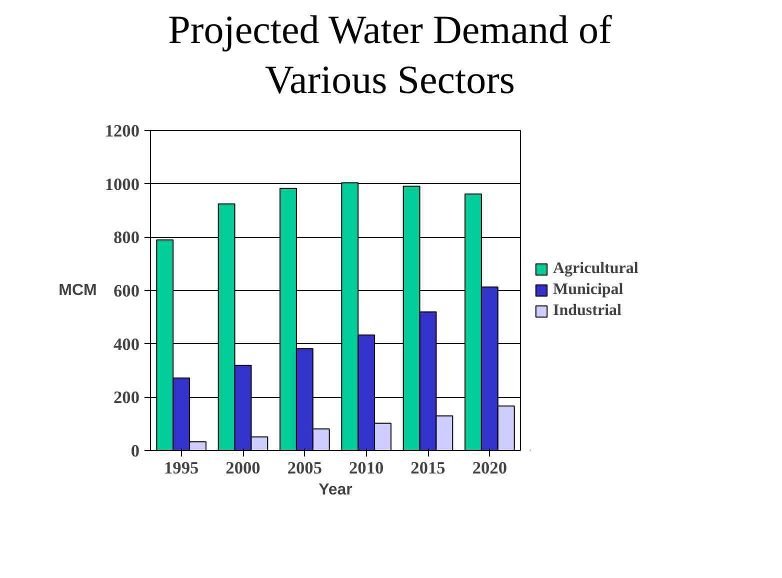 The width and height of the screenshot is (782, 578). What do you see at coordinates (127, 238) in the screenshot?
I see `y-tick-label: 800` at bounding box center [127, 238].